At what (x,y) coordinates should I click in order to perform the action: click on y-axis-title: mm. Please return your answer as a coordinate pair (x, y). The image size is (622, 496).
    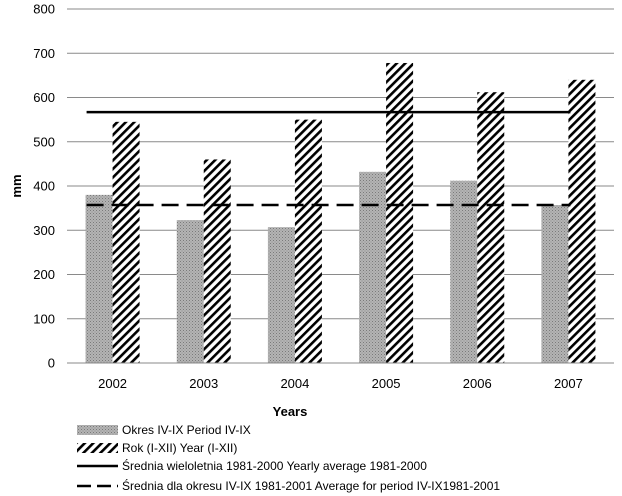
    Looking at the image, I should click on (16, 185).